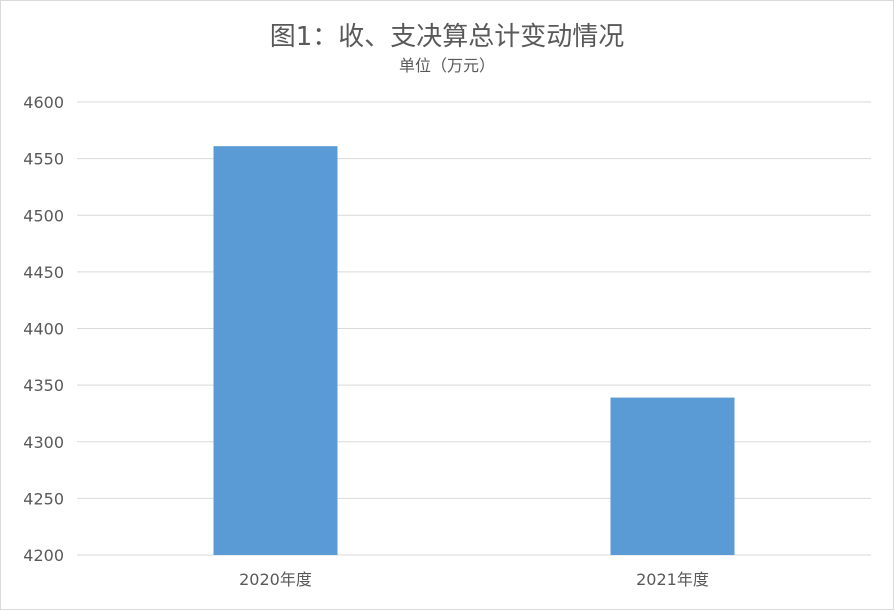  Describe the element at coordinates (447, 37) in the screenshot. I see `chart-title: 图1：收、支决算总计变动情况` at that location.